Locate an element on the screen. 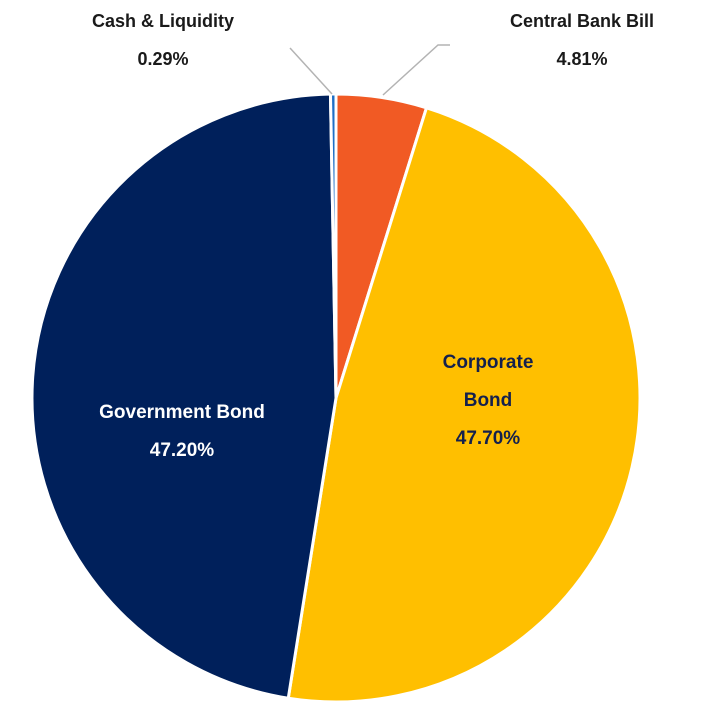  slice-label-central-bank-bill: Central Bank Bill is located at coordinates (582, 21).